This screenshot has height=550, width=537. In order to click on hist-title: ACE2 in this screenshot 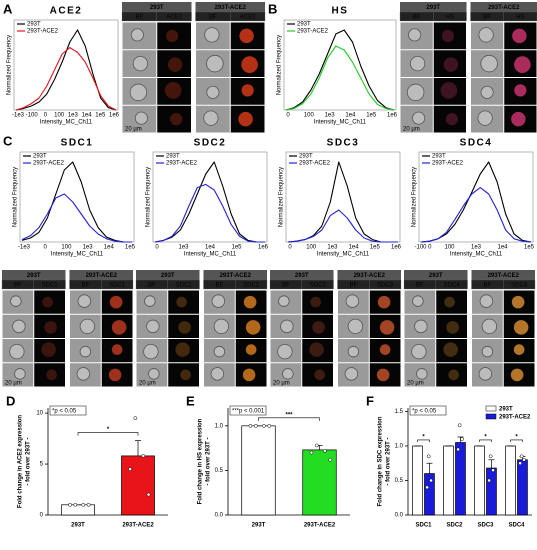, I will do `click(66, 11)`.